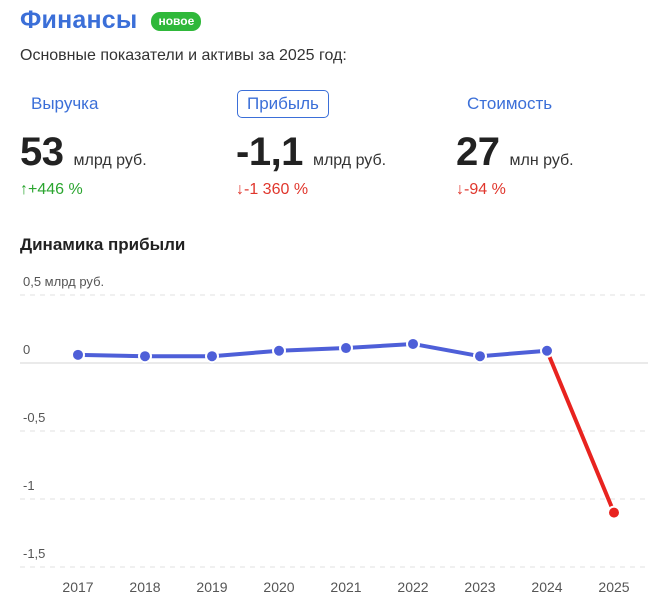 The width and height of the screenshot is (666, 603). I want to click on y-tick-label: 0,5 млрд руб., so click(63, 281).